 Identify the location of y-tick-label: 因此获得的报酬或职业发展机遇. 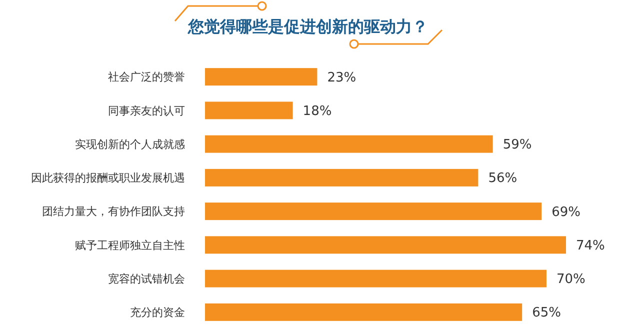
(108, 178).